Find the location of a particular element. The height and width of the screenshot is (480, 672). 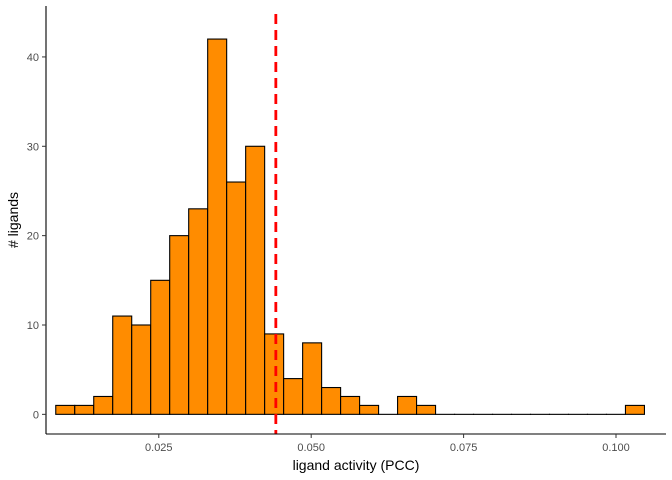

x-axis-ticks: 0.025 0.050 0.075 0.100 is located at coordinates (387, 444).